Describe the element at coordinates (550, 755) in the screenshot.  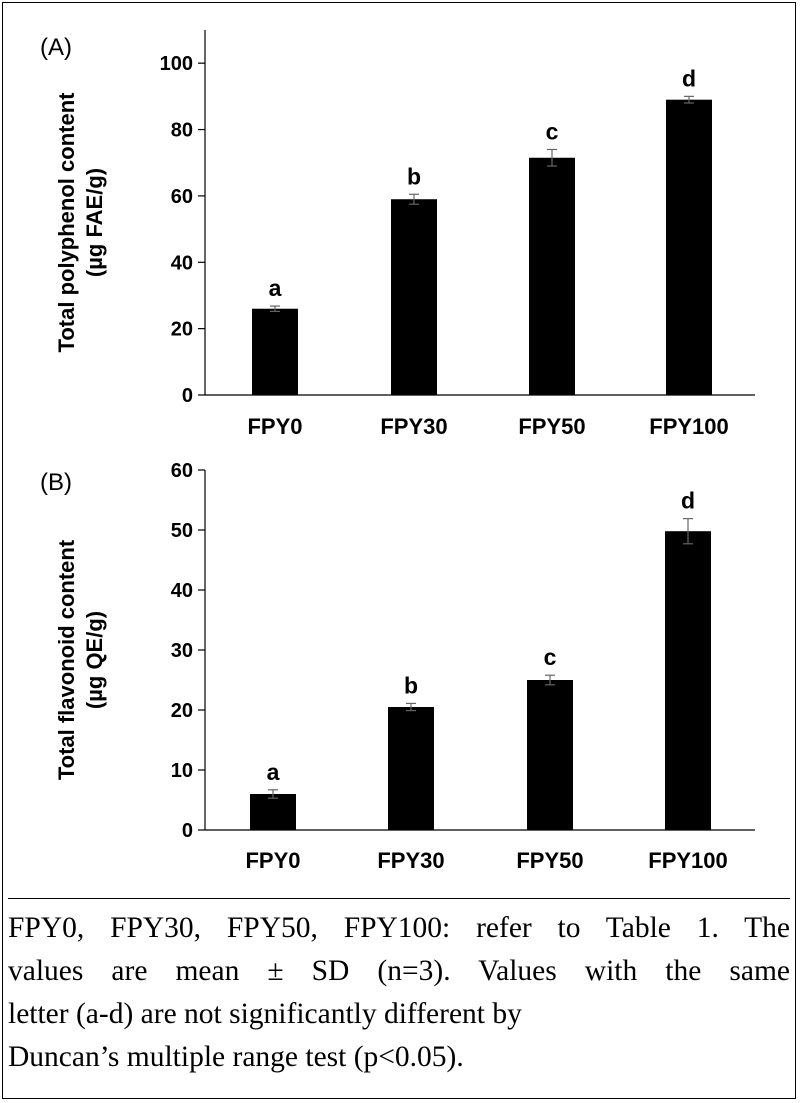
I see `bar-b-FPY50` at that location.